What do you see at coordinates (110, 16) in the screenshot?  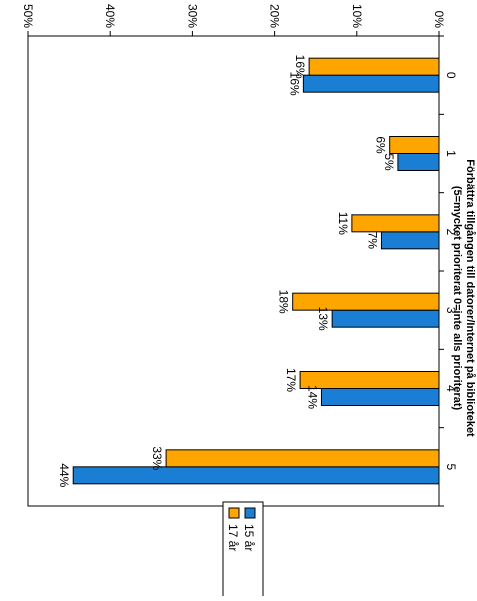 I see `value-tick-label: 40%` at bounding box center [110, 16].